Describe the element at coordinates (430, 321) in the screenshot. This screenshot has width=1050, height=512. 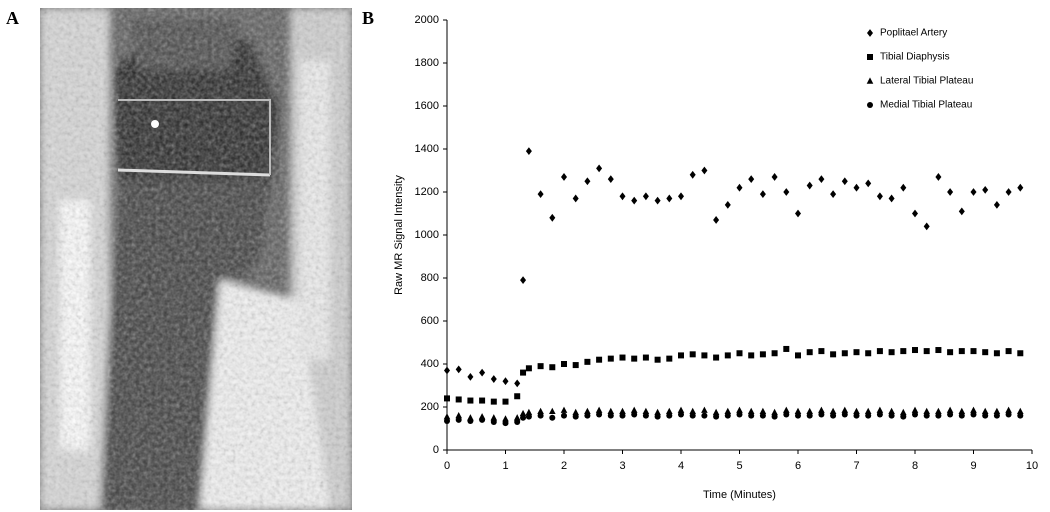
I see `y-tick-label: 600` at that location.